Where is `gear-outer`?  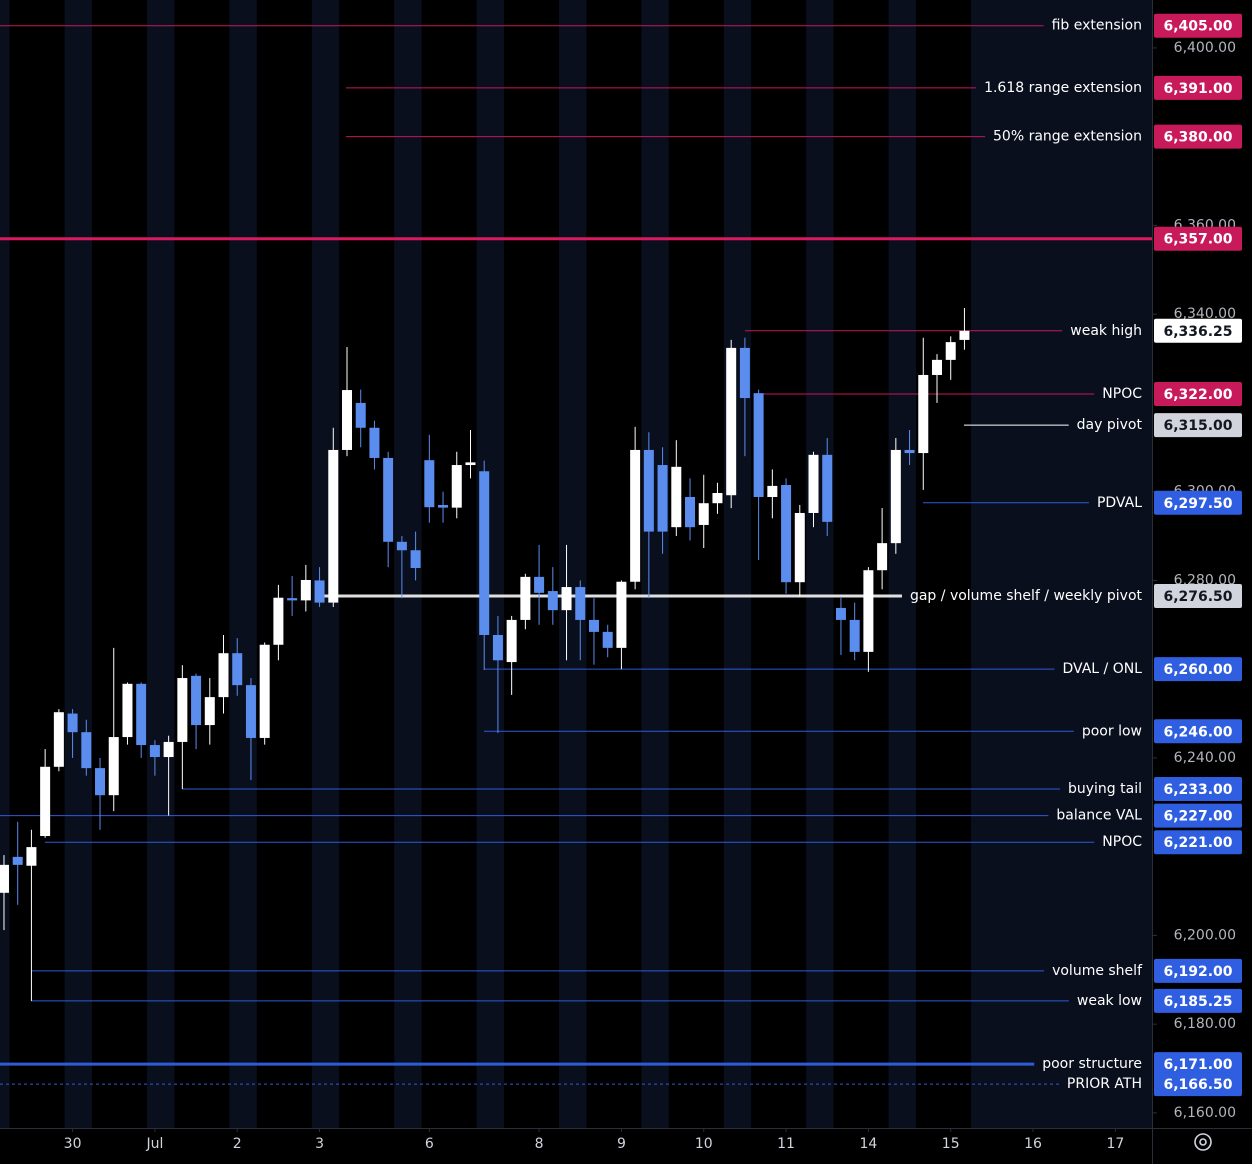 gear-outer is located at coordinates (1203, 1142).